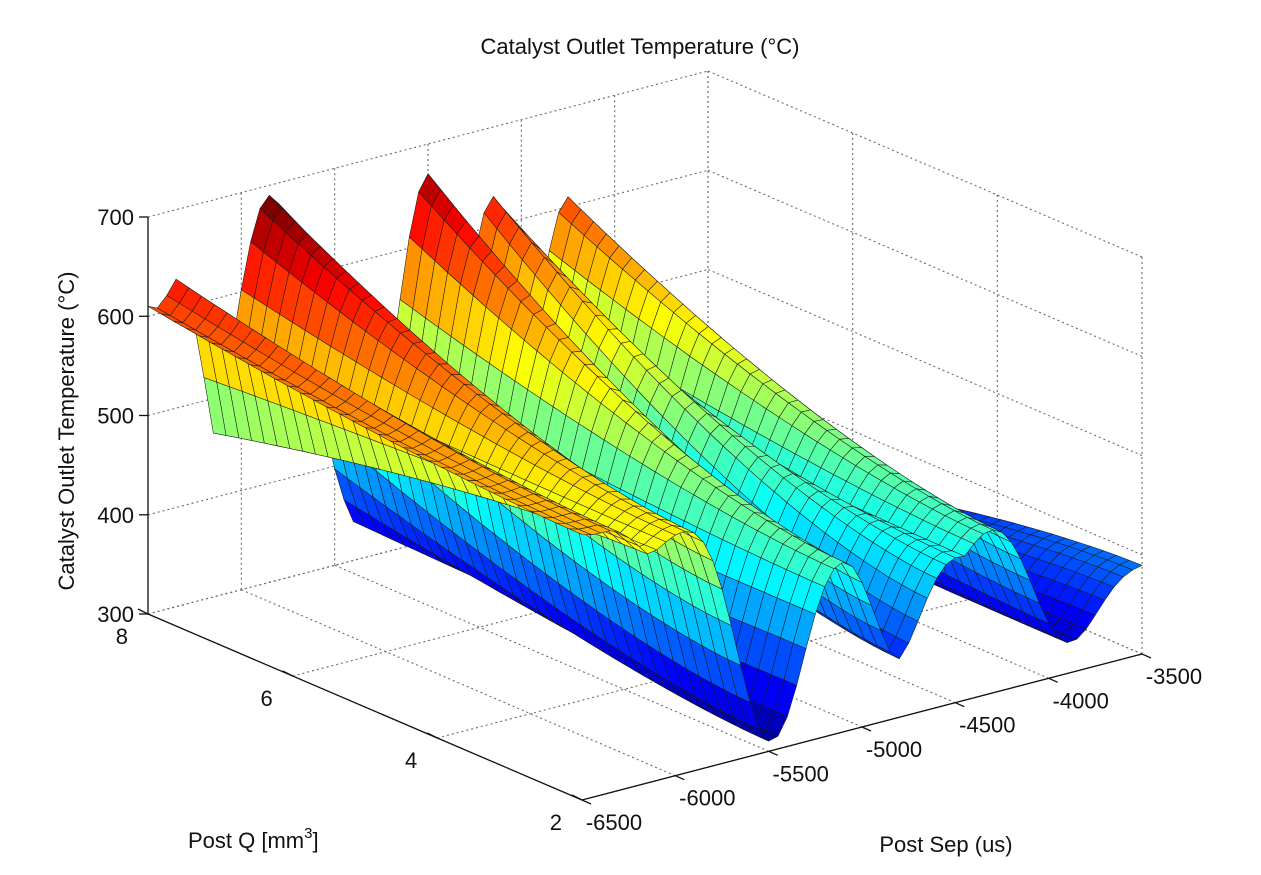 This screenshot has width=1261, height=875. Describe the element at coordinates (308, 833) in the screenshot. I see `y-axis-label-sup: 3` at that location.